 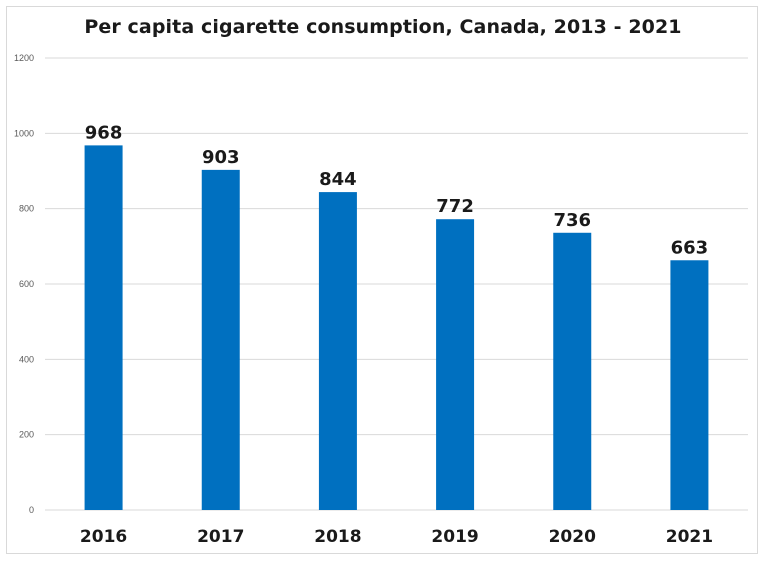 I want to click on data-label-2018: 844, so click(x=338, y=179).